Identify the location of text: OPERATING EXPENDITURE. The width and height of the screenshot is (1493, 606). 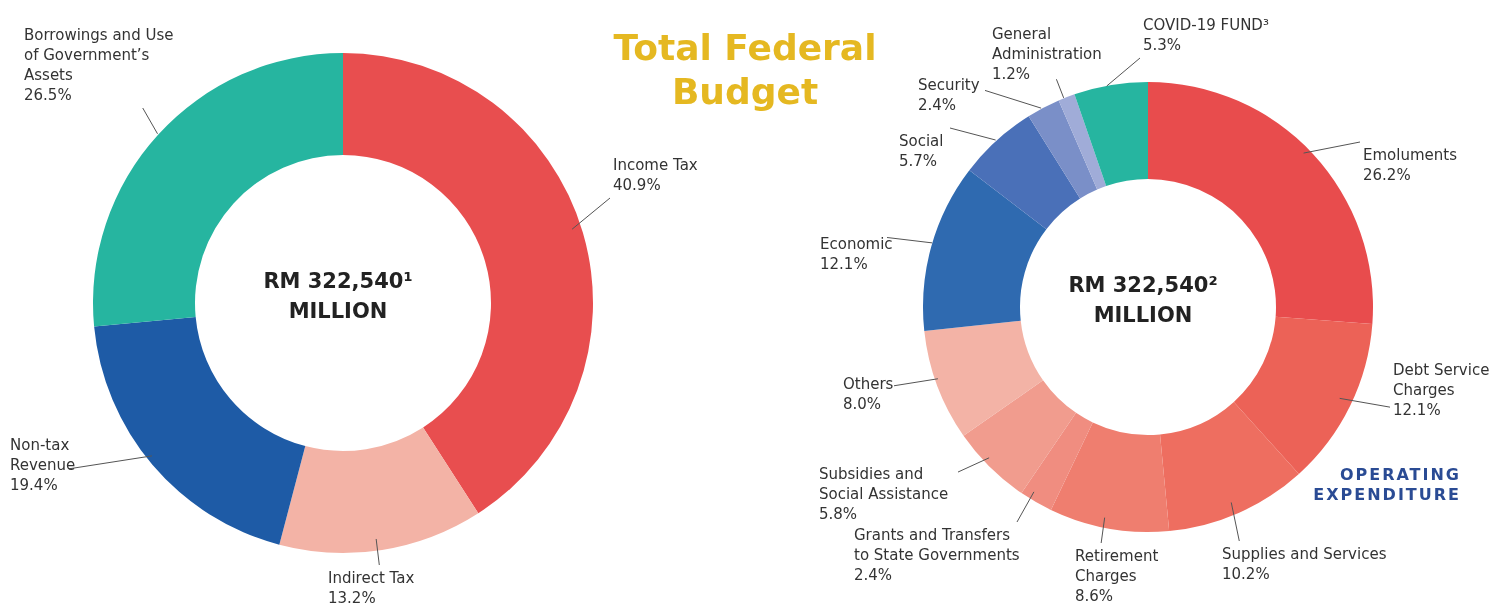
(1387, 484).